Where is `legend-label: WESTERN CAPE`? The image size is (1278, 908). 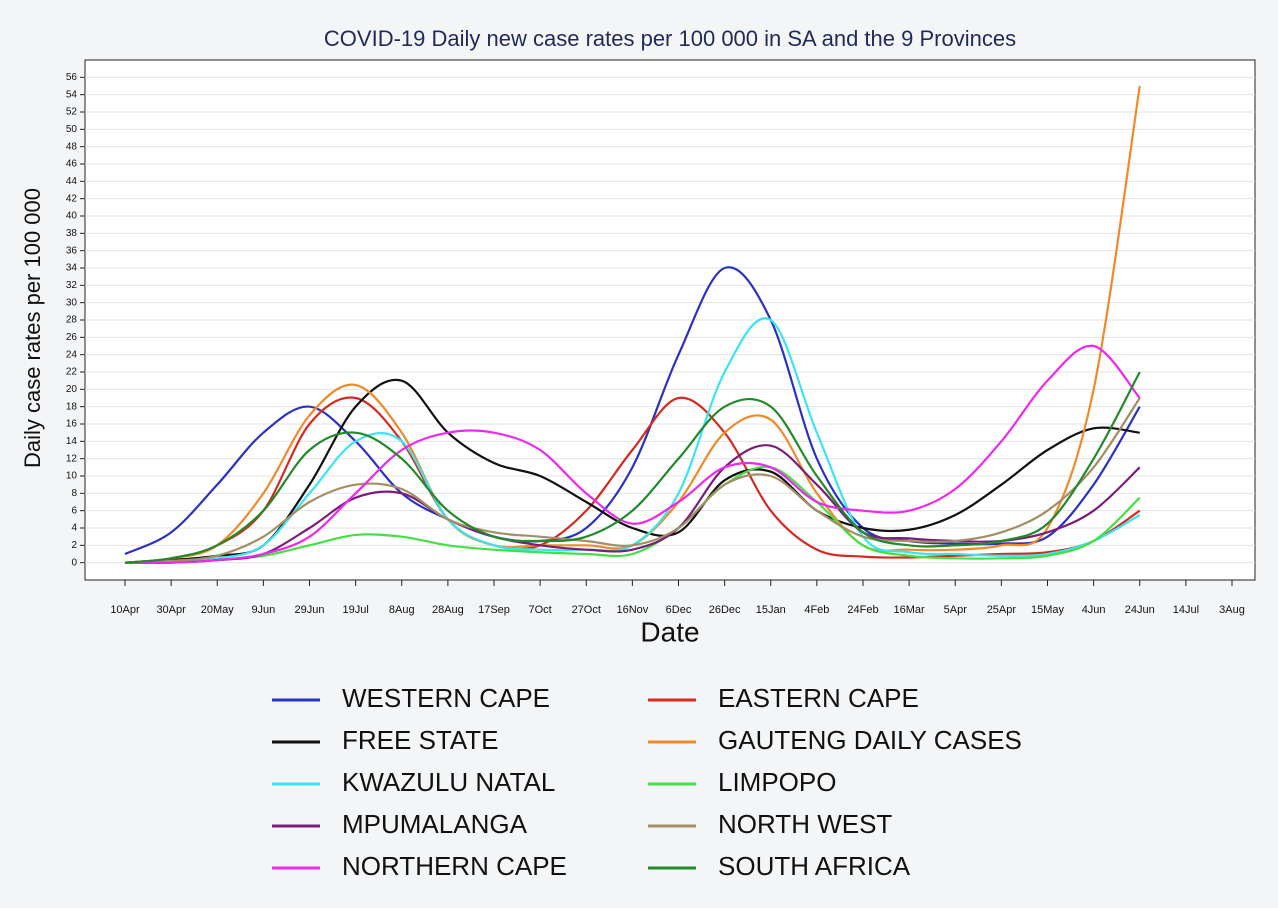 legend-label: WESTERN CAPE is located at coordinates (446, 698).